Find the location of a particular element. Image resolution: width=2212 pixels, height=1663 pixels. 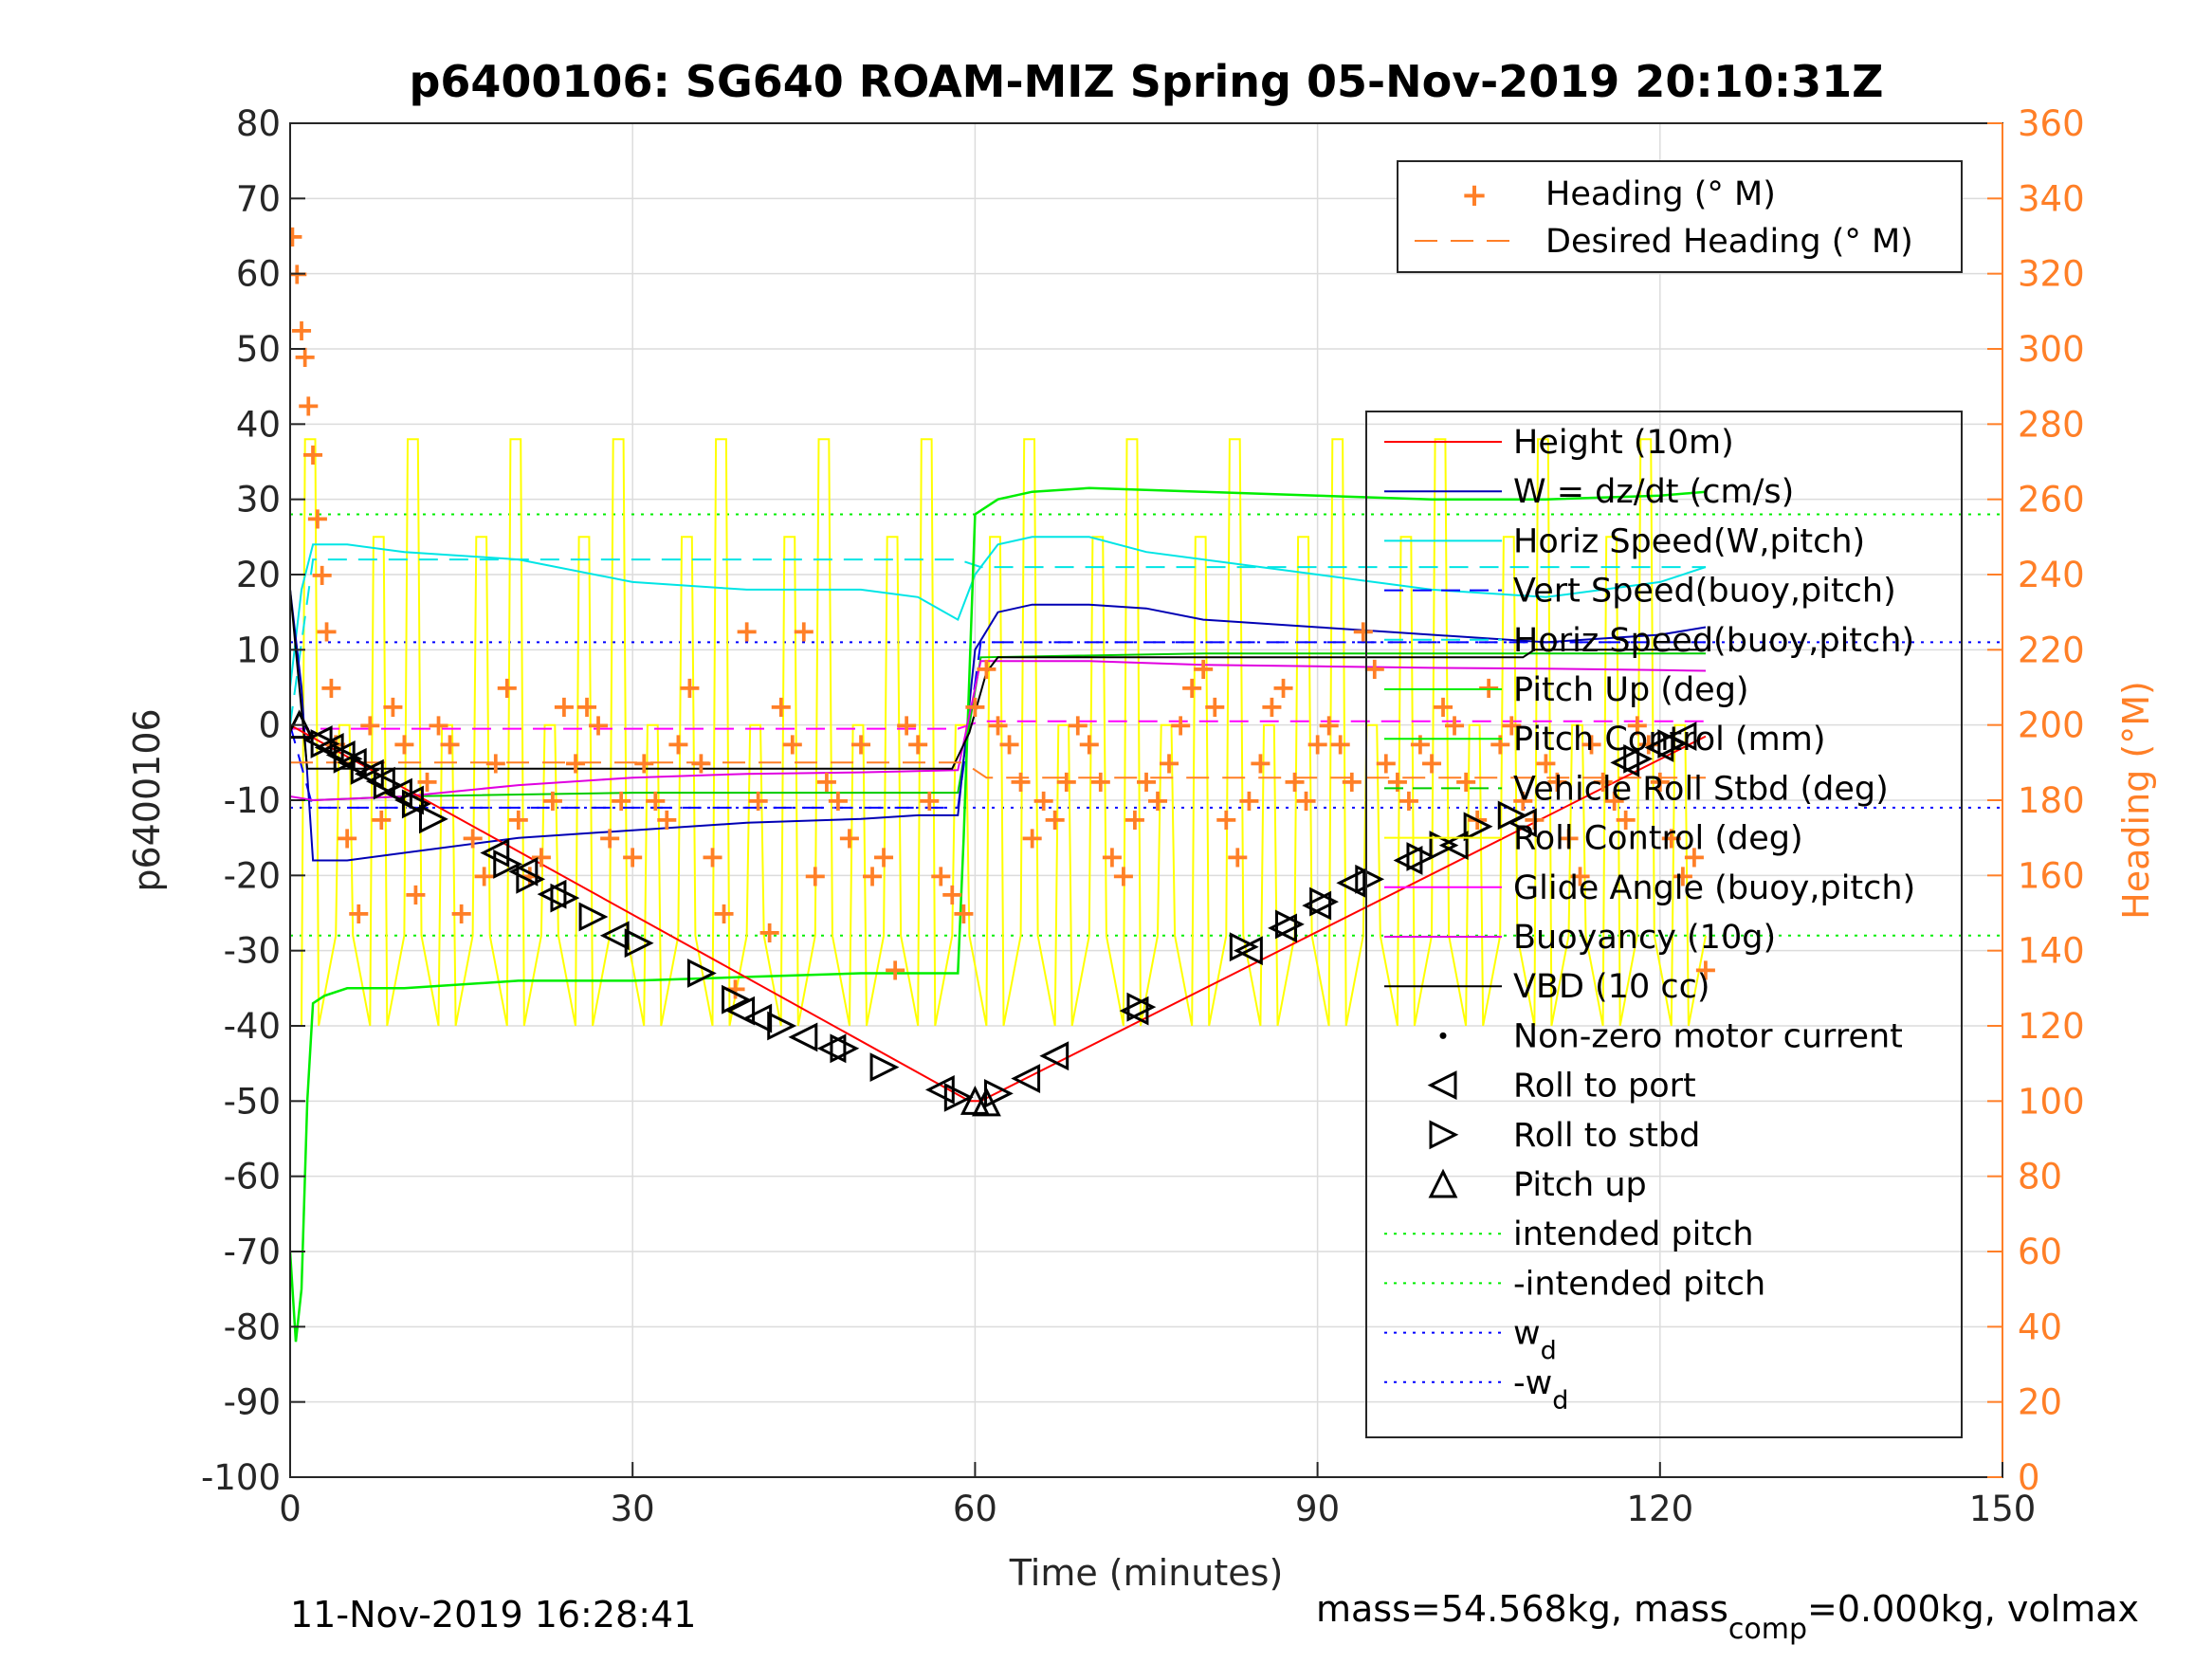

y-tick-label: 80 is located at coordinates (258, 123).